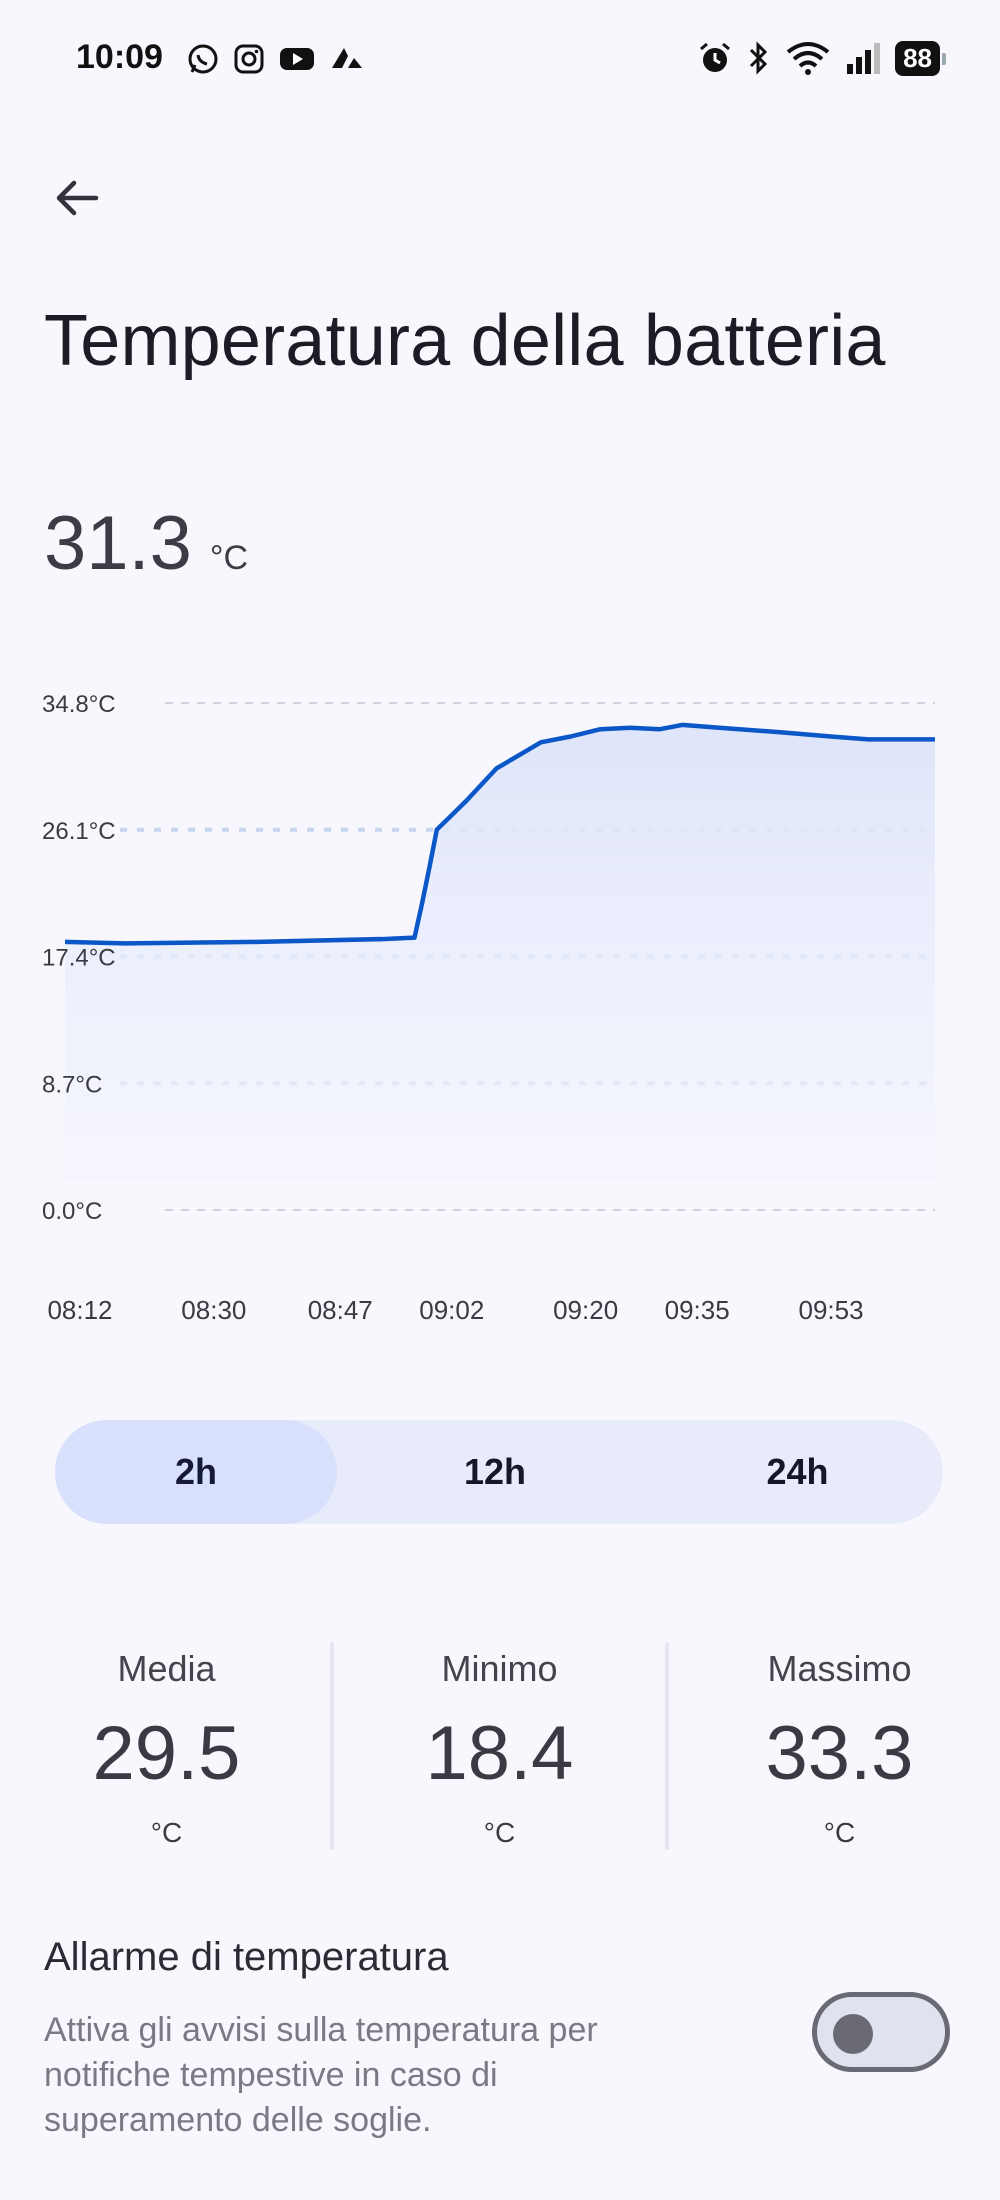 The width and height of the screenshot is (1000, 2200). I want to click on chart-x-tick-label: 08:30, so click(213, 1310).